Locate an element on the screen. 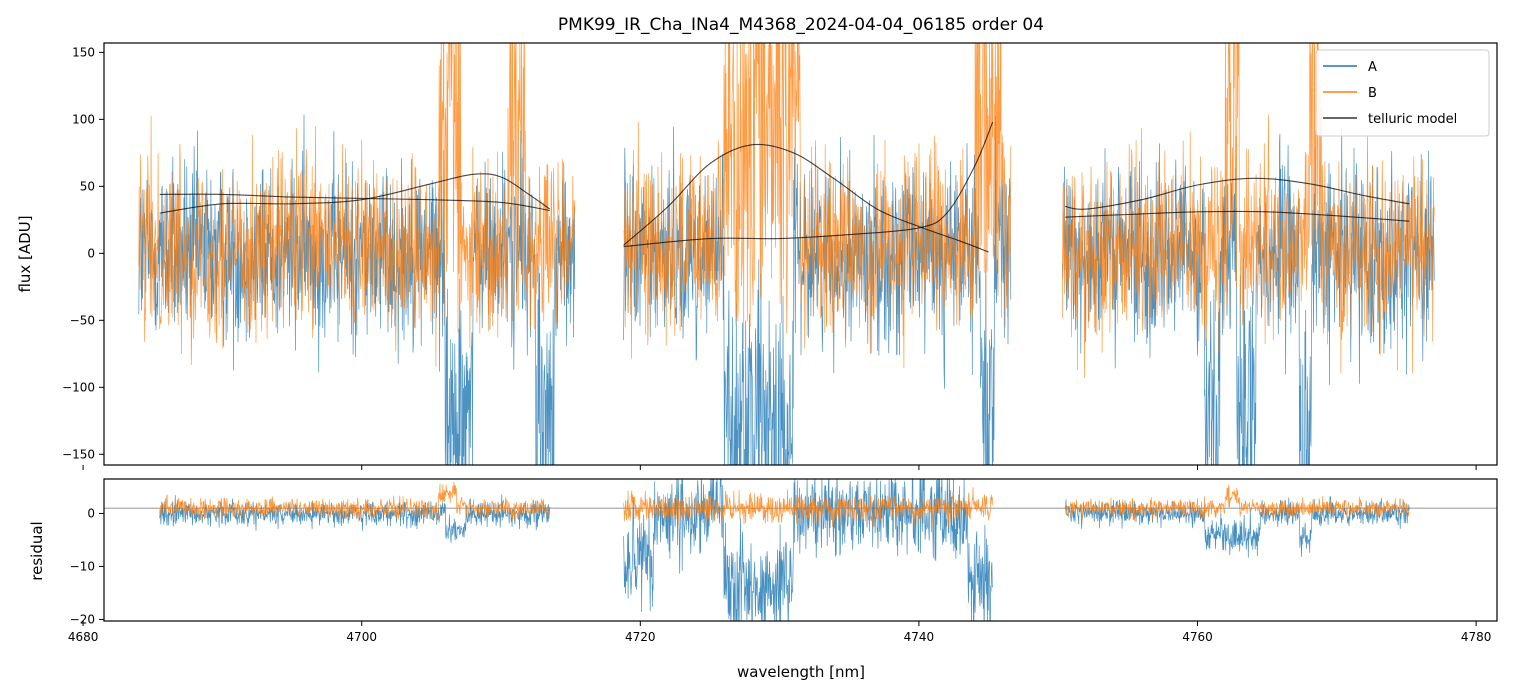 The image size is (1513, 696). flux-y-ticks: −150 −100 −50 0 50 100 150 is located at coordinates (83, 253).